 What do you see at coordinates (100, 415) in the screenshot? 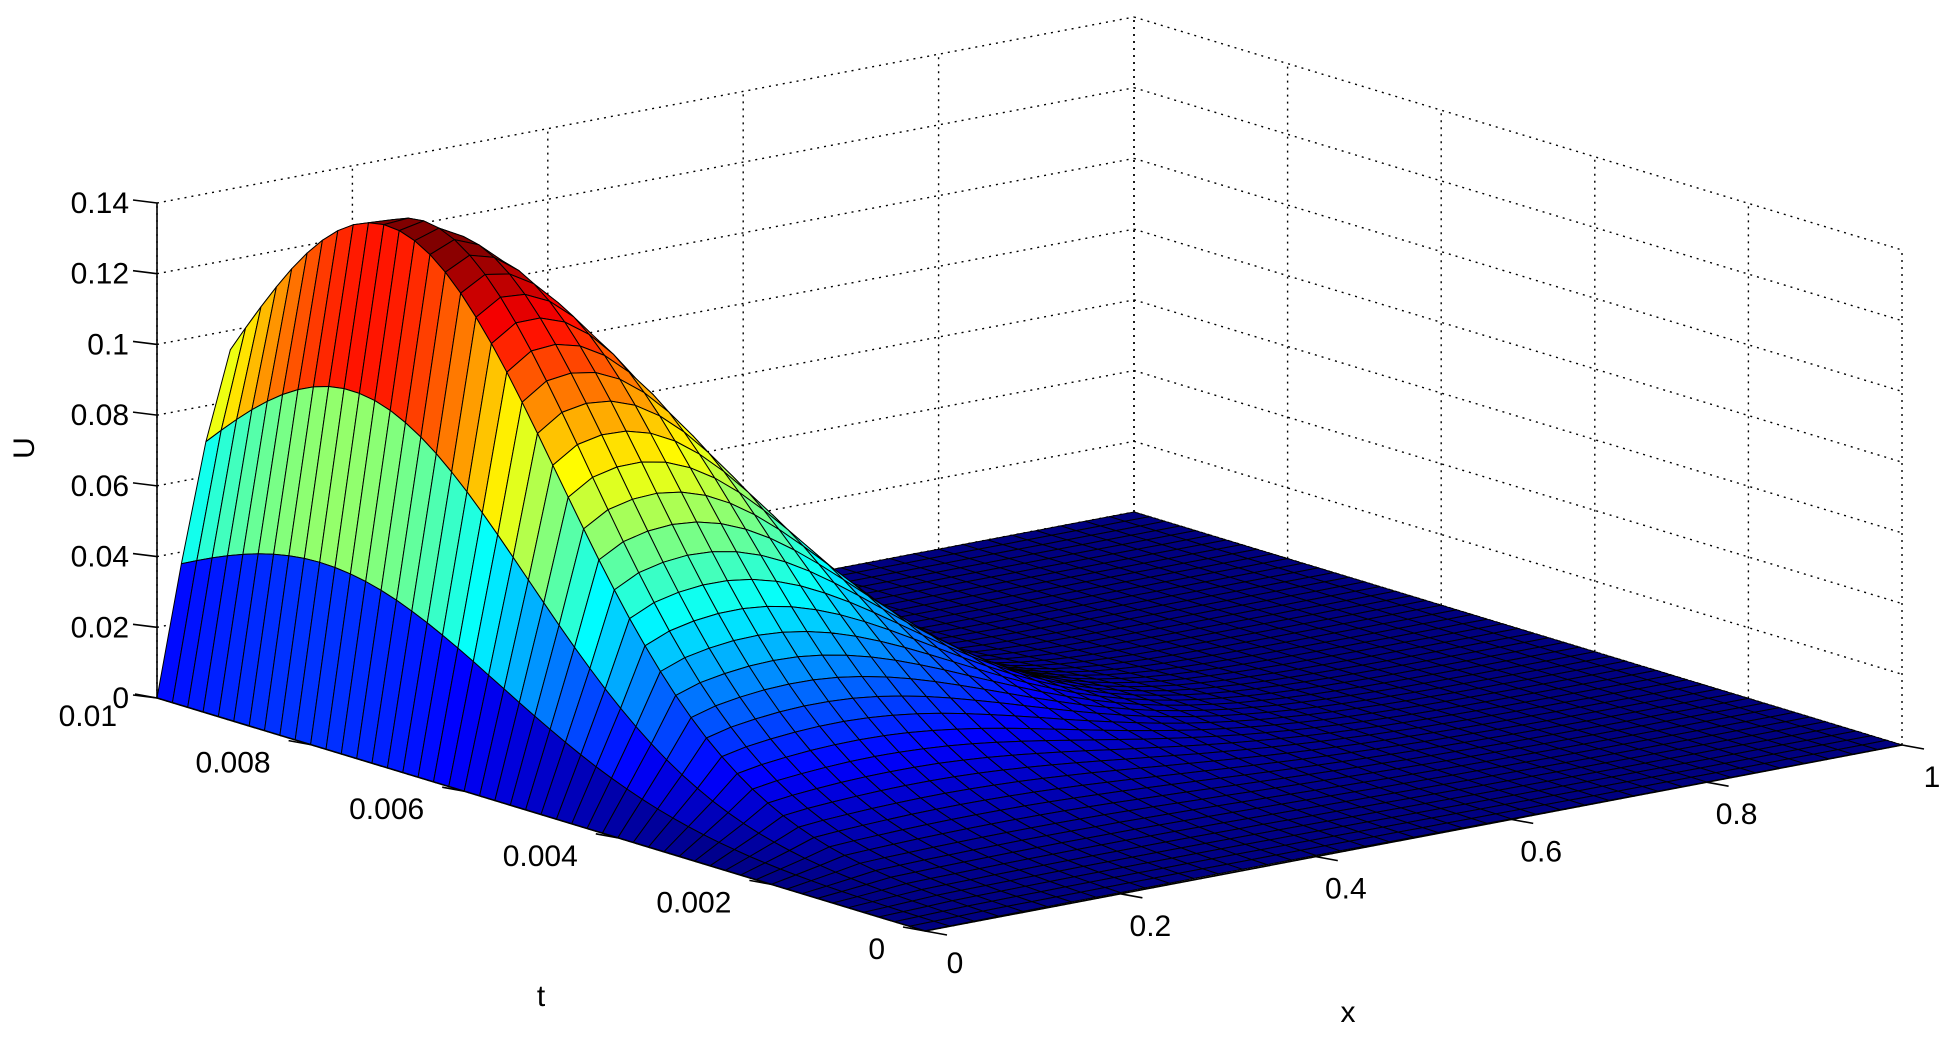
I see `z-tick-label: 0.08` at bounding box center [100, 415].